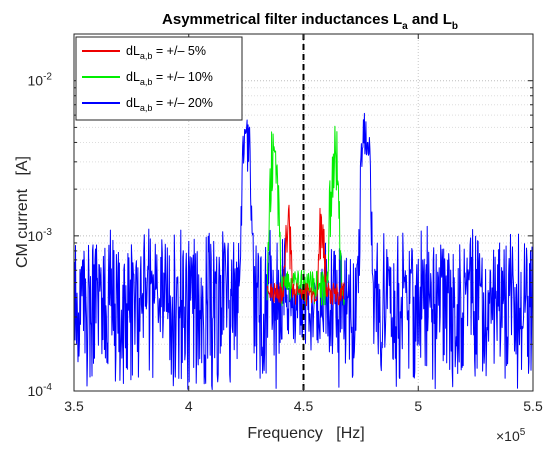  Describe the element at coordinates (166, 52) in the screenshot. I see `legend-entry-label: dLa,b = +/– 5%` at that location.